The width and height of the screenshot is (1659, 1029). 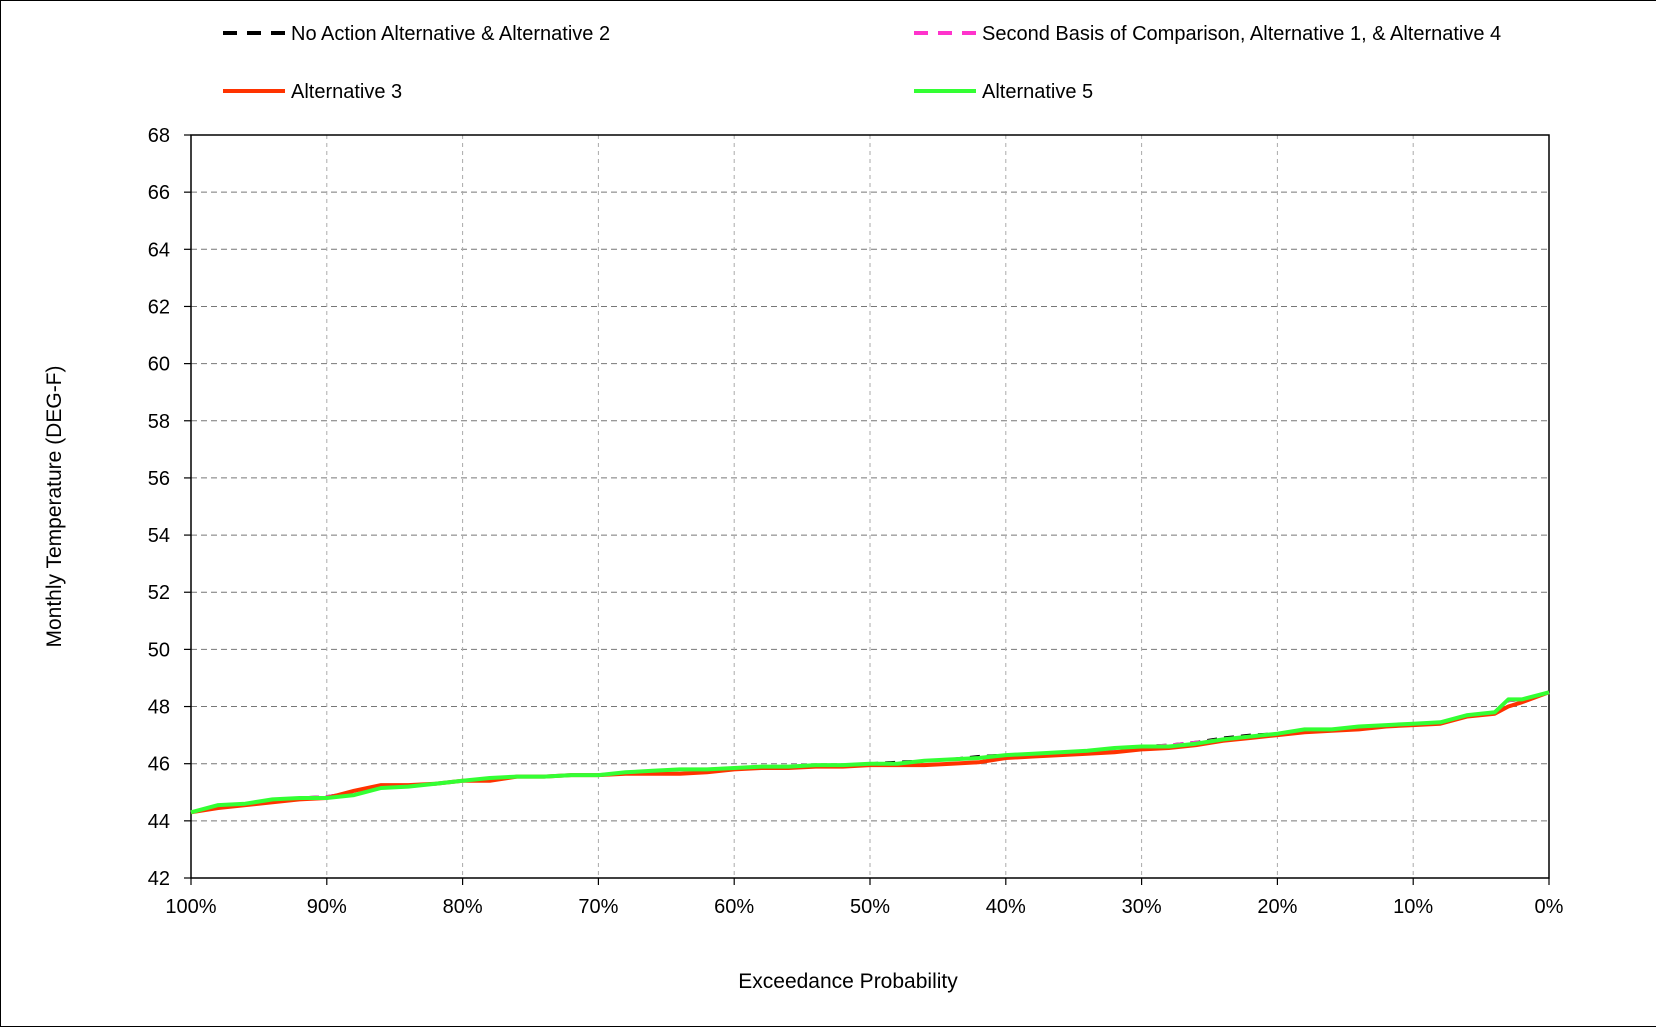 What do you see at coordinates (159, 479) in the screenshot?
I see `y-tick-label: 56` at bounding box center [159, 479].